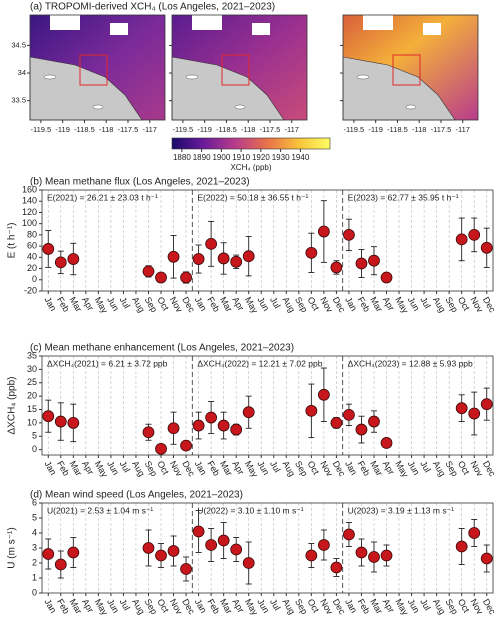  What do you see at coordinates (401, 510) in the screenshot?
I see `annotation: U(2023) = 3.19 ± 1.13 m s⁻¹` at bounding box center [401, 510].